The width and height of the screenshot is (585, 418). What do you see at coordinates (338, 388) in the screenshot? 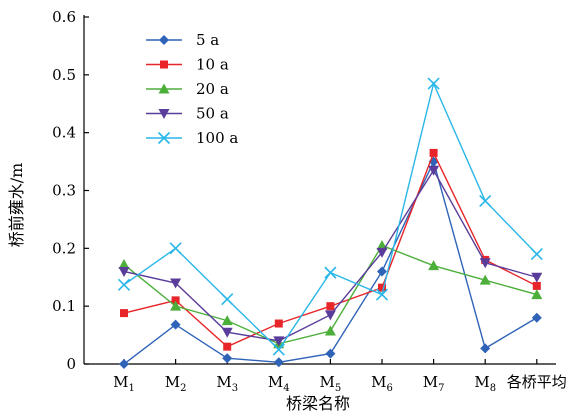
I see `x-tick-label-sub: 5` at bounding box center [338, 388].